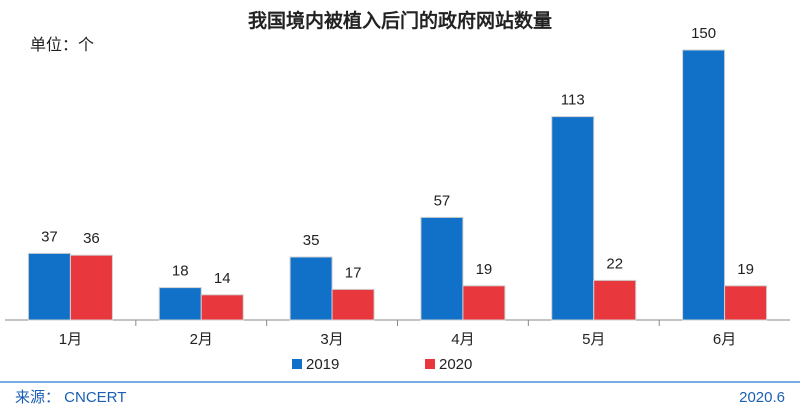 This screenshot has width=800, height=418. What do you see at coordinates (762, 397) in the screenshot?
I see `date: 2020.6` at bounding box center [762, 397].